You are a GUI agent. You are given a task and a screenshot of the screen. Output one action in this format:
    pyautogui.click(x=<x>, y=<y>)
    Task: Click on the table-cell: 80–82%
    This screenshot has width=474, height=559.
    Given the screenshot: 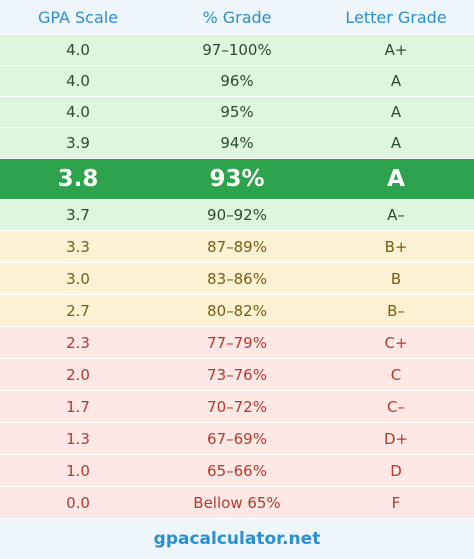 What is the action you would take?
    pyautogui.click(x=237, y=310)
    